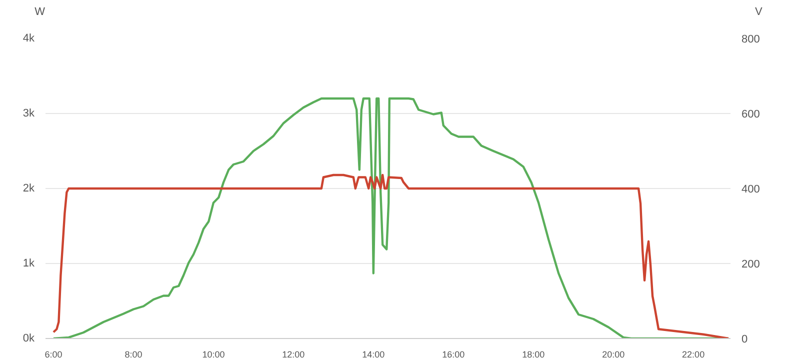 The width and height of the screenshot is (800, 363). What do you see at coordinates (751, 190) in the screenshot?
I see `y2-tick-label: 400` at bounding box center [751, 190].